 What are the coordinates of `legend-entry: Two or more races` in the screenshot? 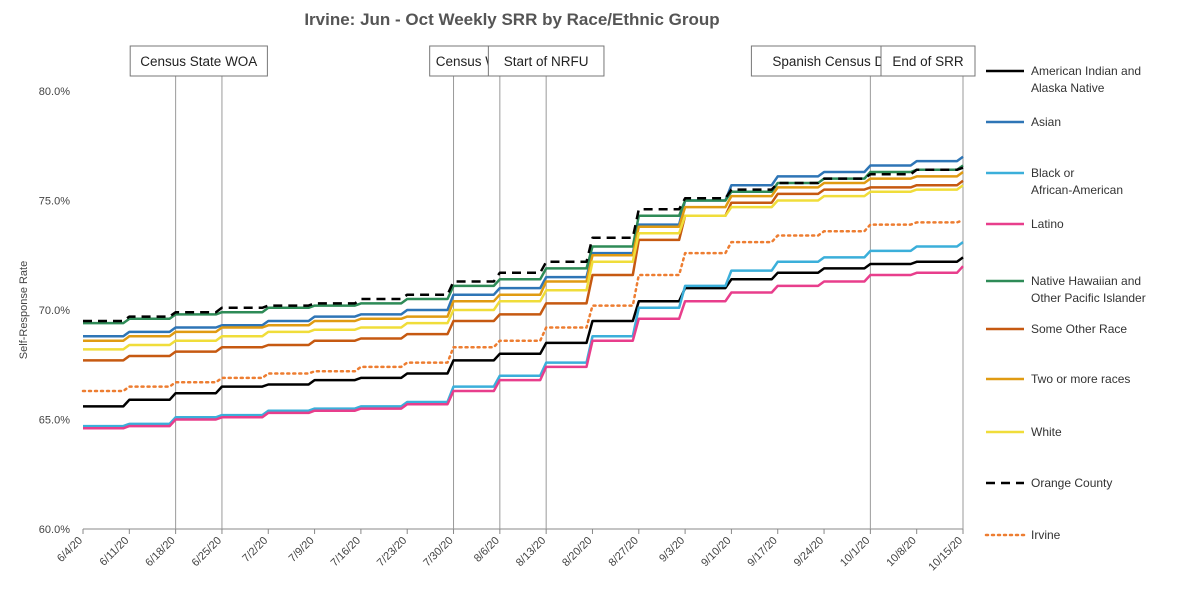 It's located at (1058, 379).